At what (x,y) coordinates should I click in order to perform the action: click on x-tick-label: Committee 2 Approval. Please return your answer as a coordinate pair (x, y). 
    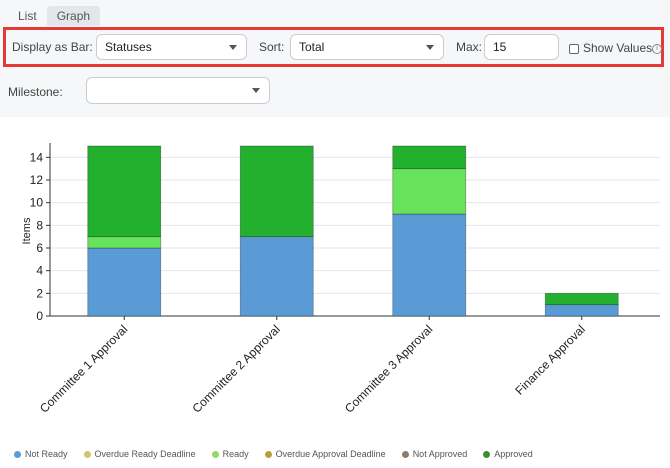
    Looking at the image, I should click on (235, 368).